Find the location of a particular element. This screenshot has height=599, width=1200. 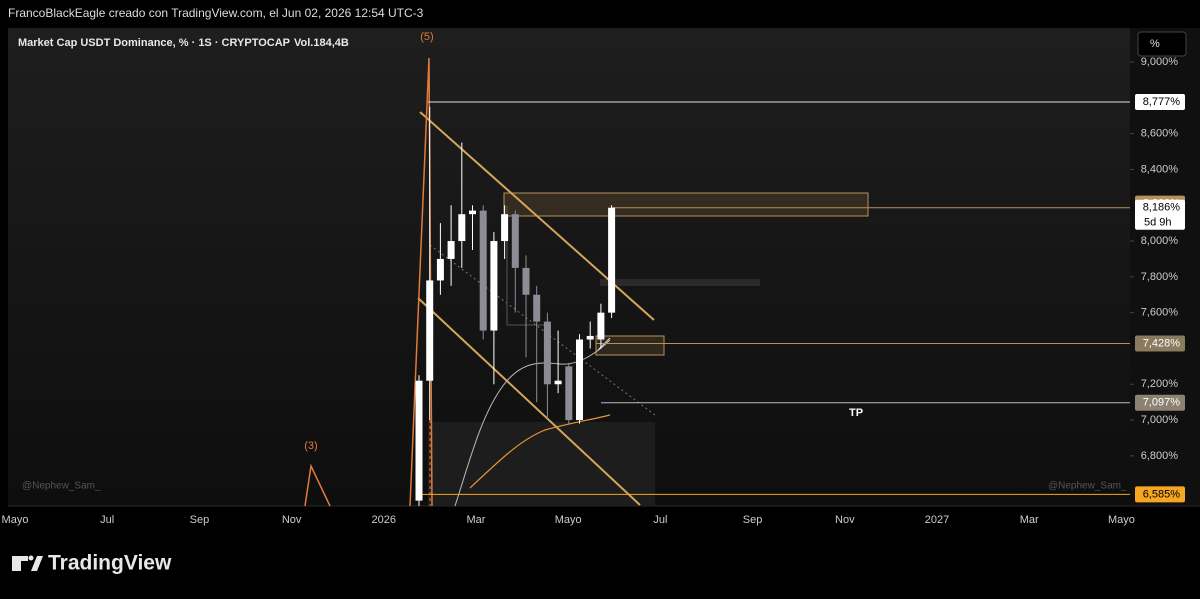

unit-button is located at coordinates (1162, 44).